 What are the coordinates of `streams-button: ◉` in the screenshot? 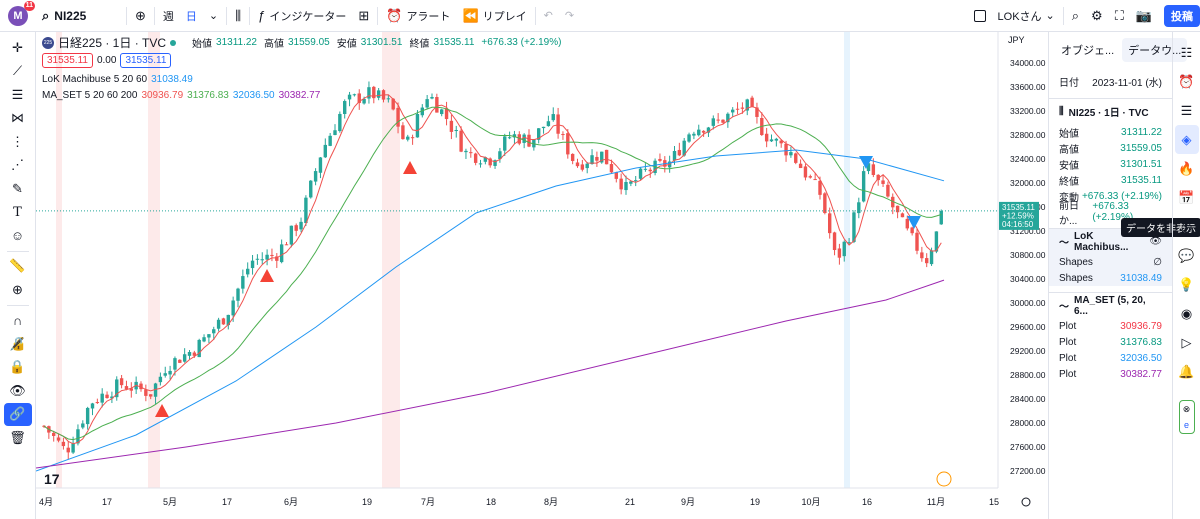 It's located at (1187, 313).